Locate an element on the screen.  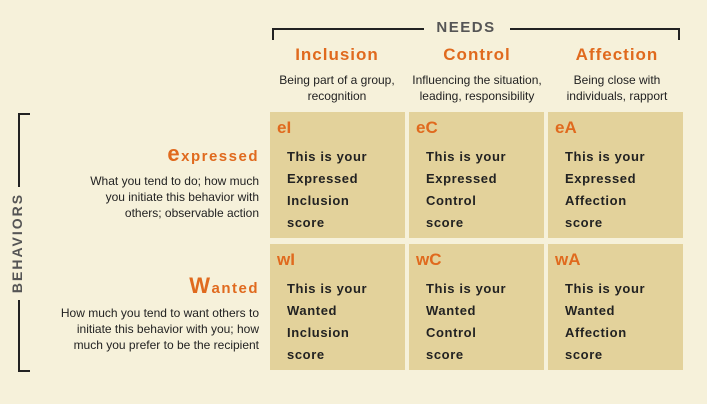
column-desc-line: recognition is located at coordinates (337, 96).